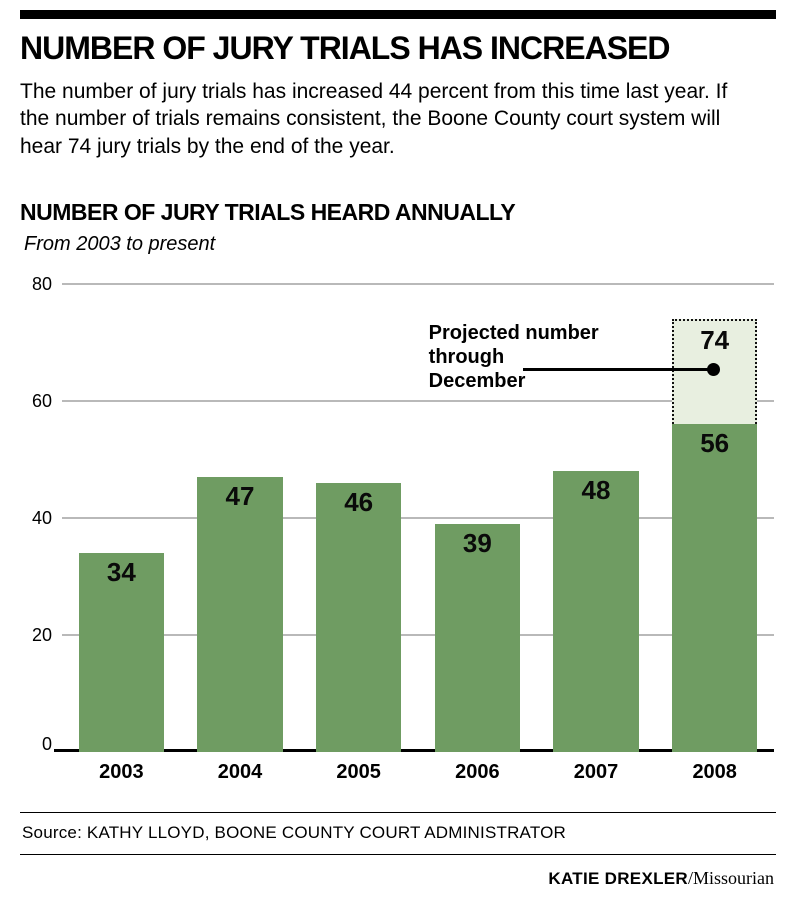  Describe the element at coordinates (345, 48) in the screenshot. I see `headline: NUMBER OF JURY TRIALS HAS INCREASED` at that location.